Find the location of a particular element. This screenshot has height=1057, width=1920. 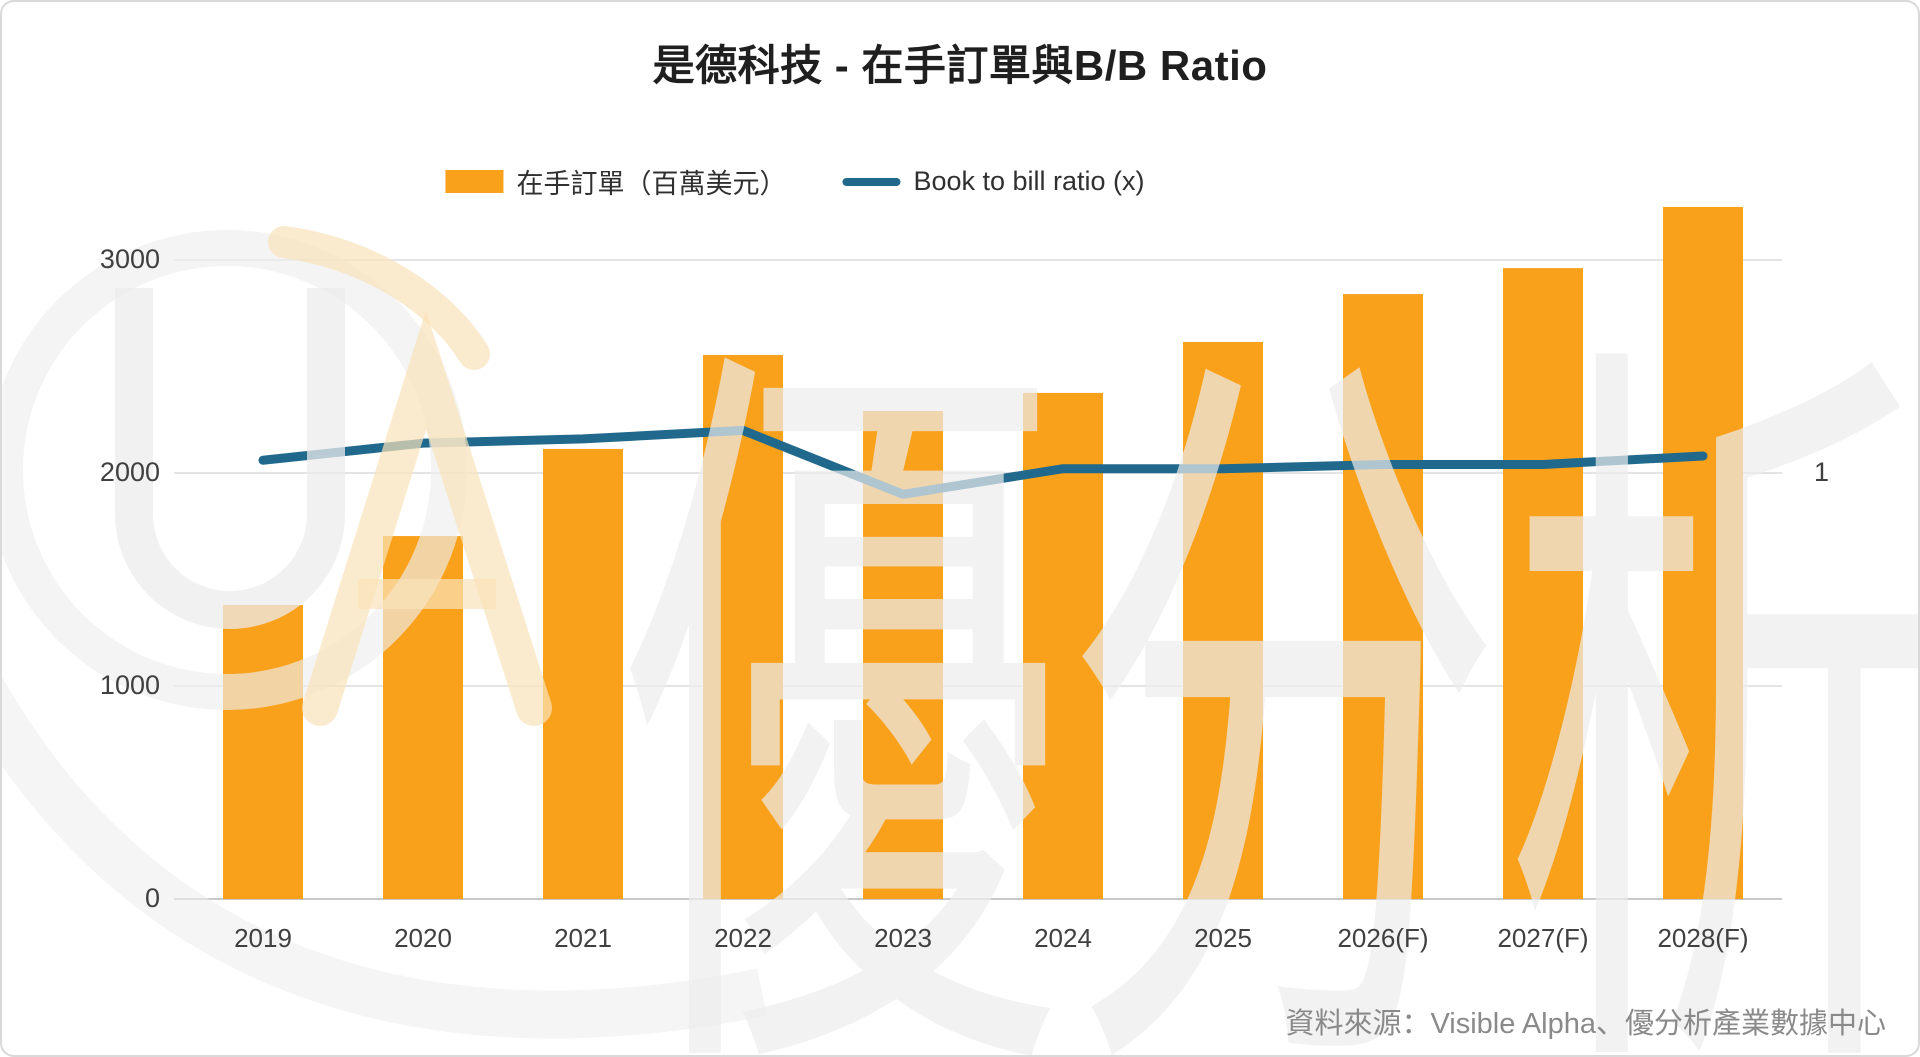

legend-item-backlog: 在手訂單（百萬美元） is located at coordinates (615, 181).